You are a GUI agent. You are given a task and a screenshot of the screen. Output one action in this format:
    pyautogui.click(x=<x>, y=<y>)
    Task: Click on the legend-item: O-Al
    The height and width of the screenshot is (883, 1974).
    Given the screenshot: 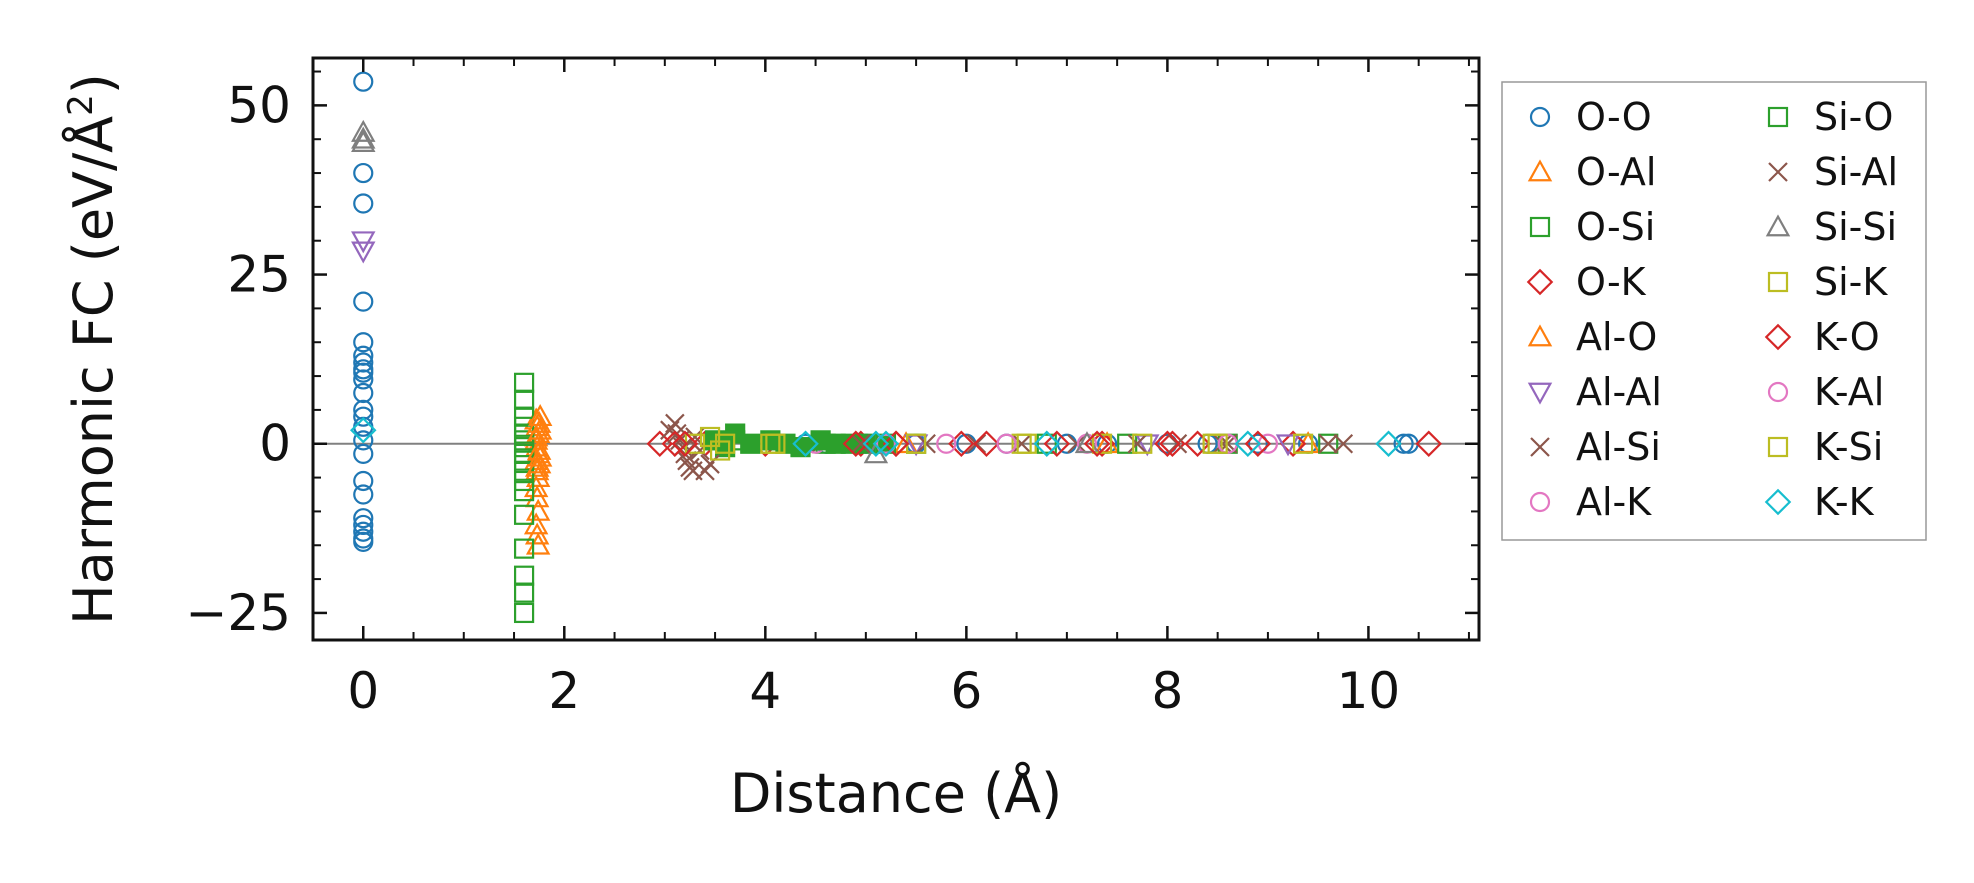 What is the action you would take?
    pyautogui.click(x=1591, y=172)
    